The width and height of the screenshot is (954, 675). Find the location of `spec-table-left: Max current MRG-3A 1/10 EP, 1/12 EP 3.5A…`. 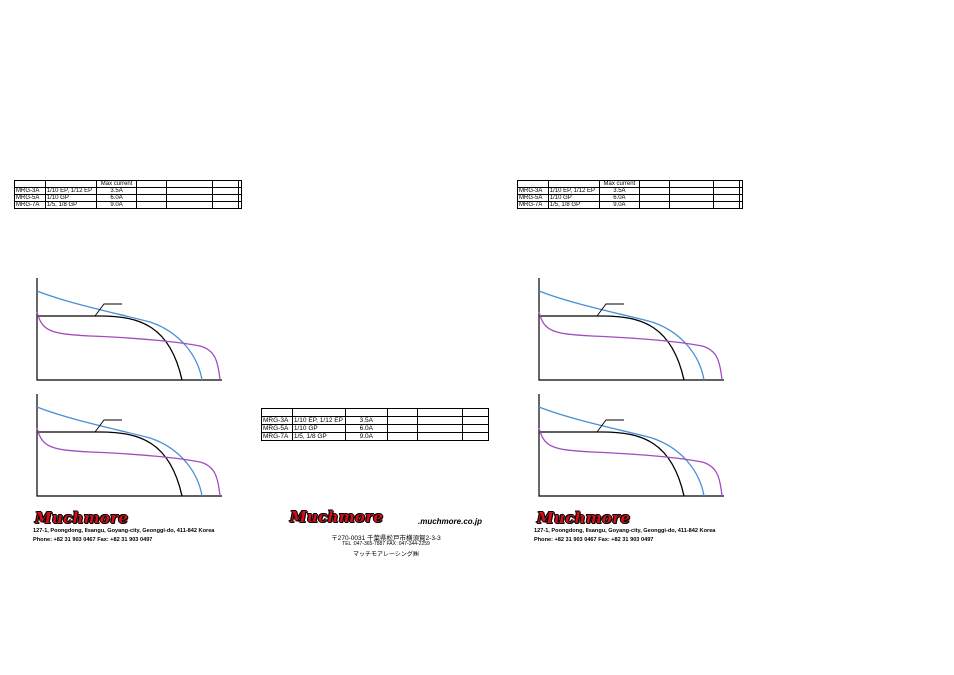

spec-table-left: Max current MRG-3A 1/10 EP, 1/12 EP 3.5A… is located at coordinates (128, 194).